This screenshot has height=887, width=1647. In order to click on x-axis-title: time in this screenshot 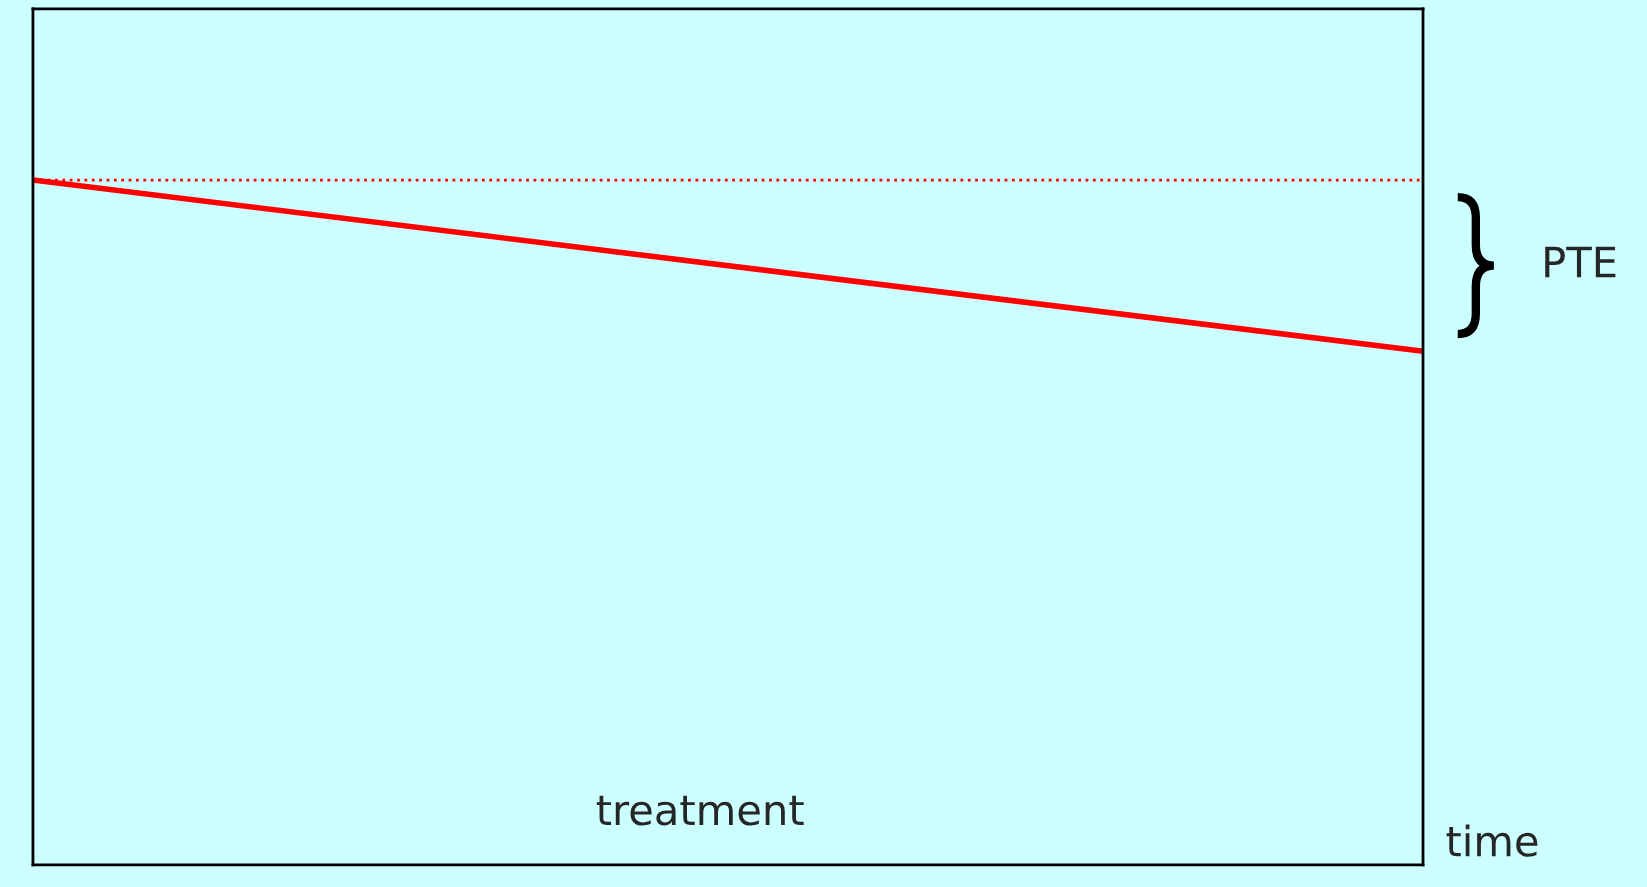, I will do `click(1492, 840)`.